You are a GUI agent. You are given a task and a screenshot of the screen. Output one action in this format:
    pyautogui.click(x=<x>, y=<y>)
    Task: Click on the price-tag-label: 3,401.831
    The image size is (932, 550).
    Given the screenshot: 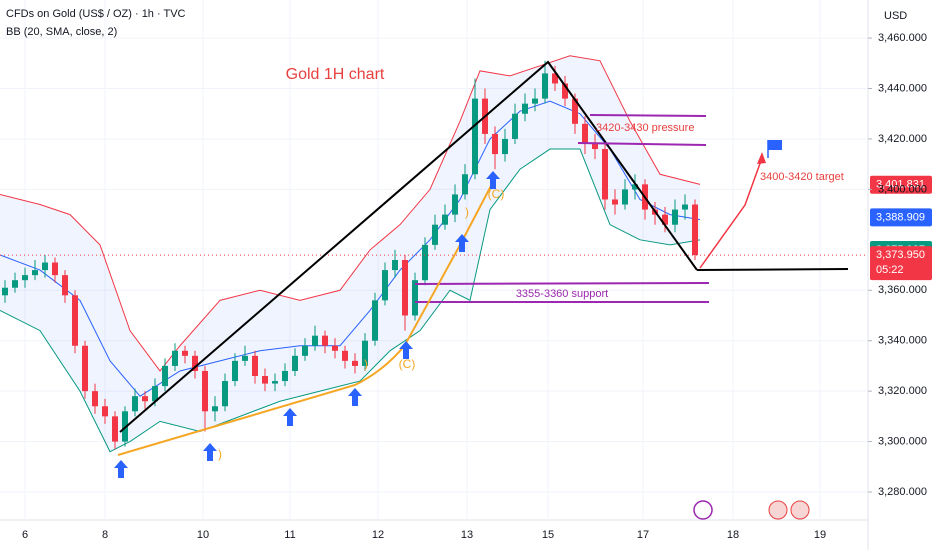 What is the action you would take?
    pyautogui.click(x=900, y=185)
    